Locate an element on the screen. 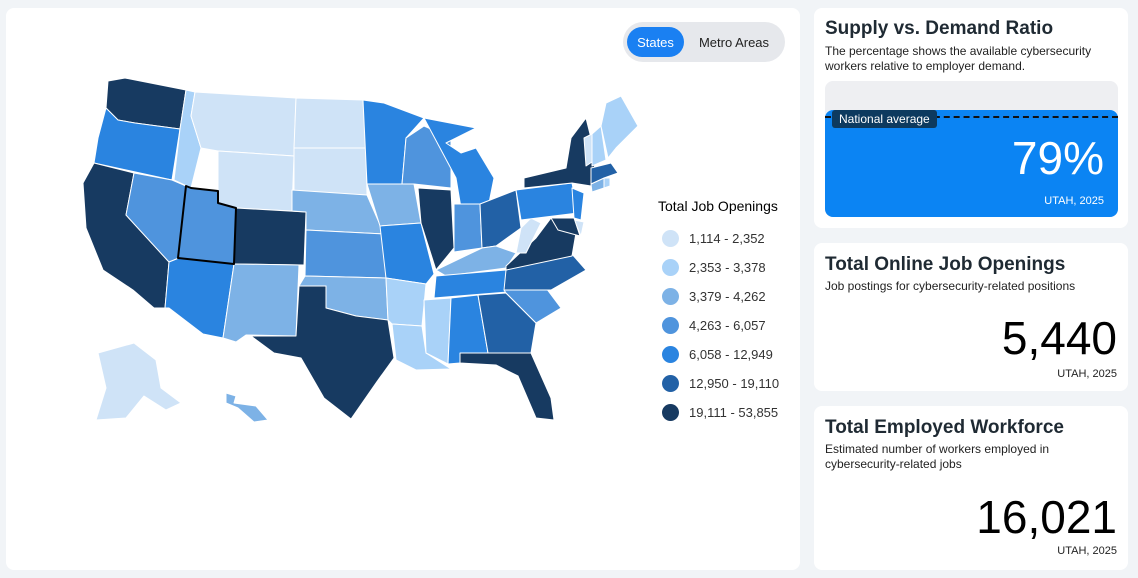 The height and width of the screenshot is (578, 1138). job-openings-location: UTAH, 2025 is located at coordinates (1087, 374).